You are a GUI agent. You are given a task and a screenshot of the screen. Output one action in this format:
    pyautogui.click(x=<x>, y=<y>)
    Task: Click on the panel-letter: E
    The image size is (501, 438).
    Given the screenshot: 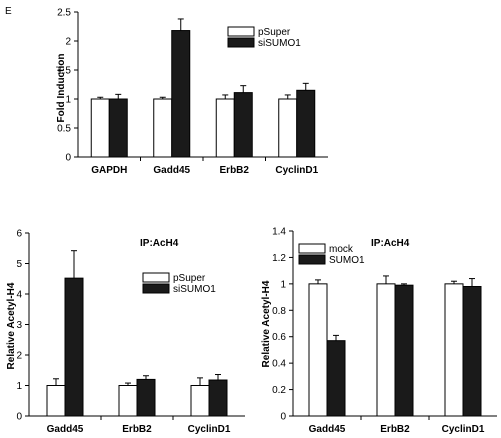 What is the action you would take?
    pyautogui.click(x=8, y=11)
    